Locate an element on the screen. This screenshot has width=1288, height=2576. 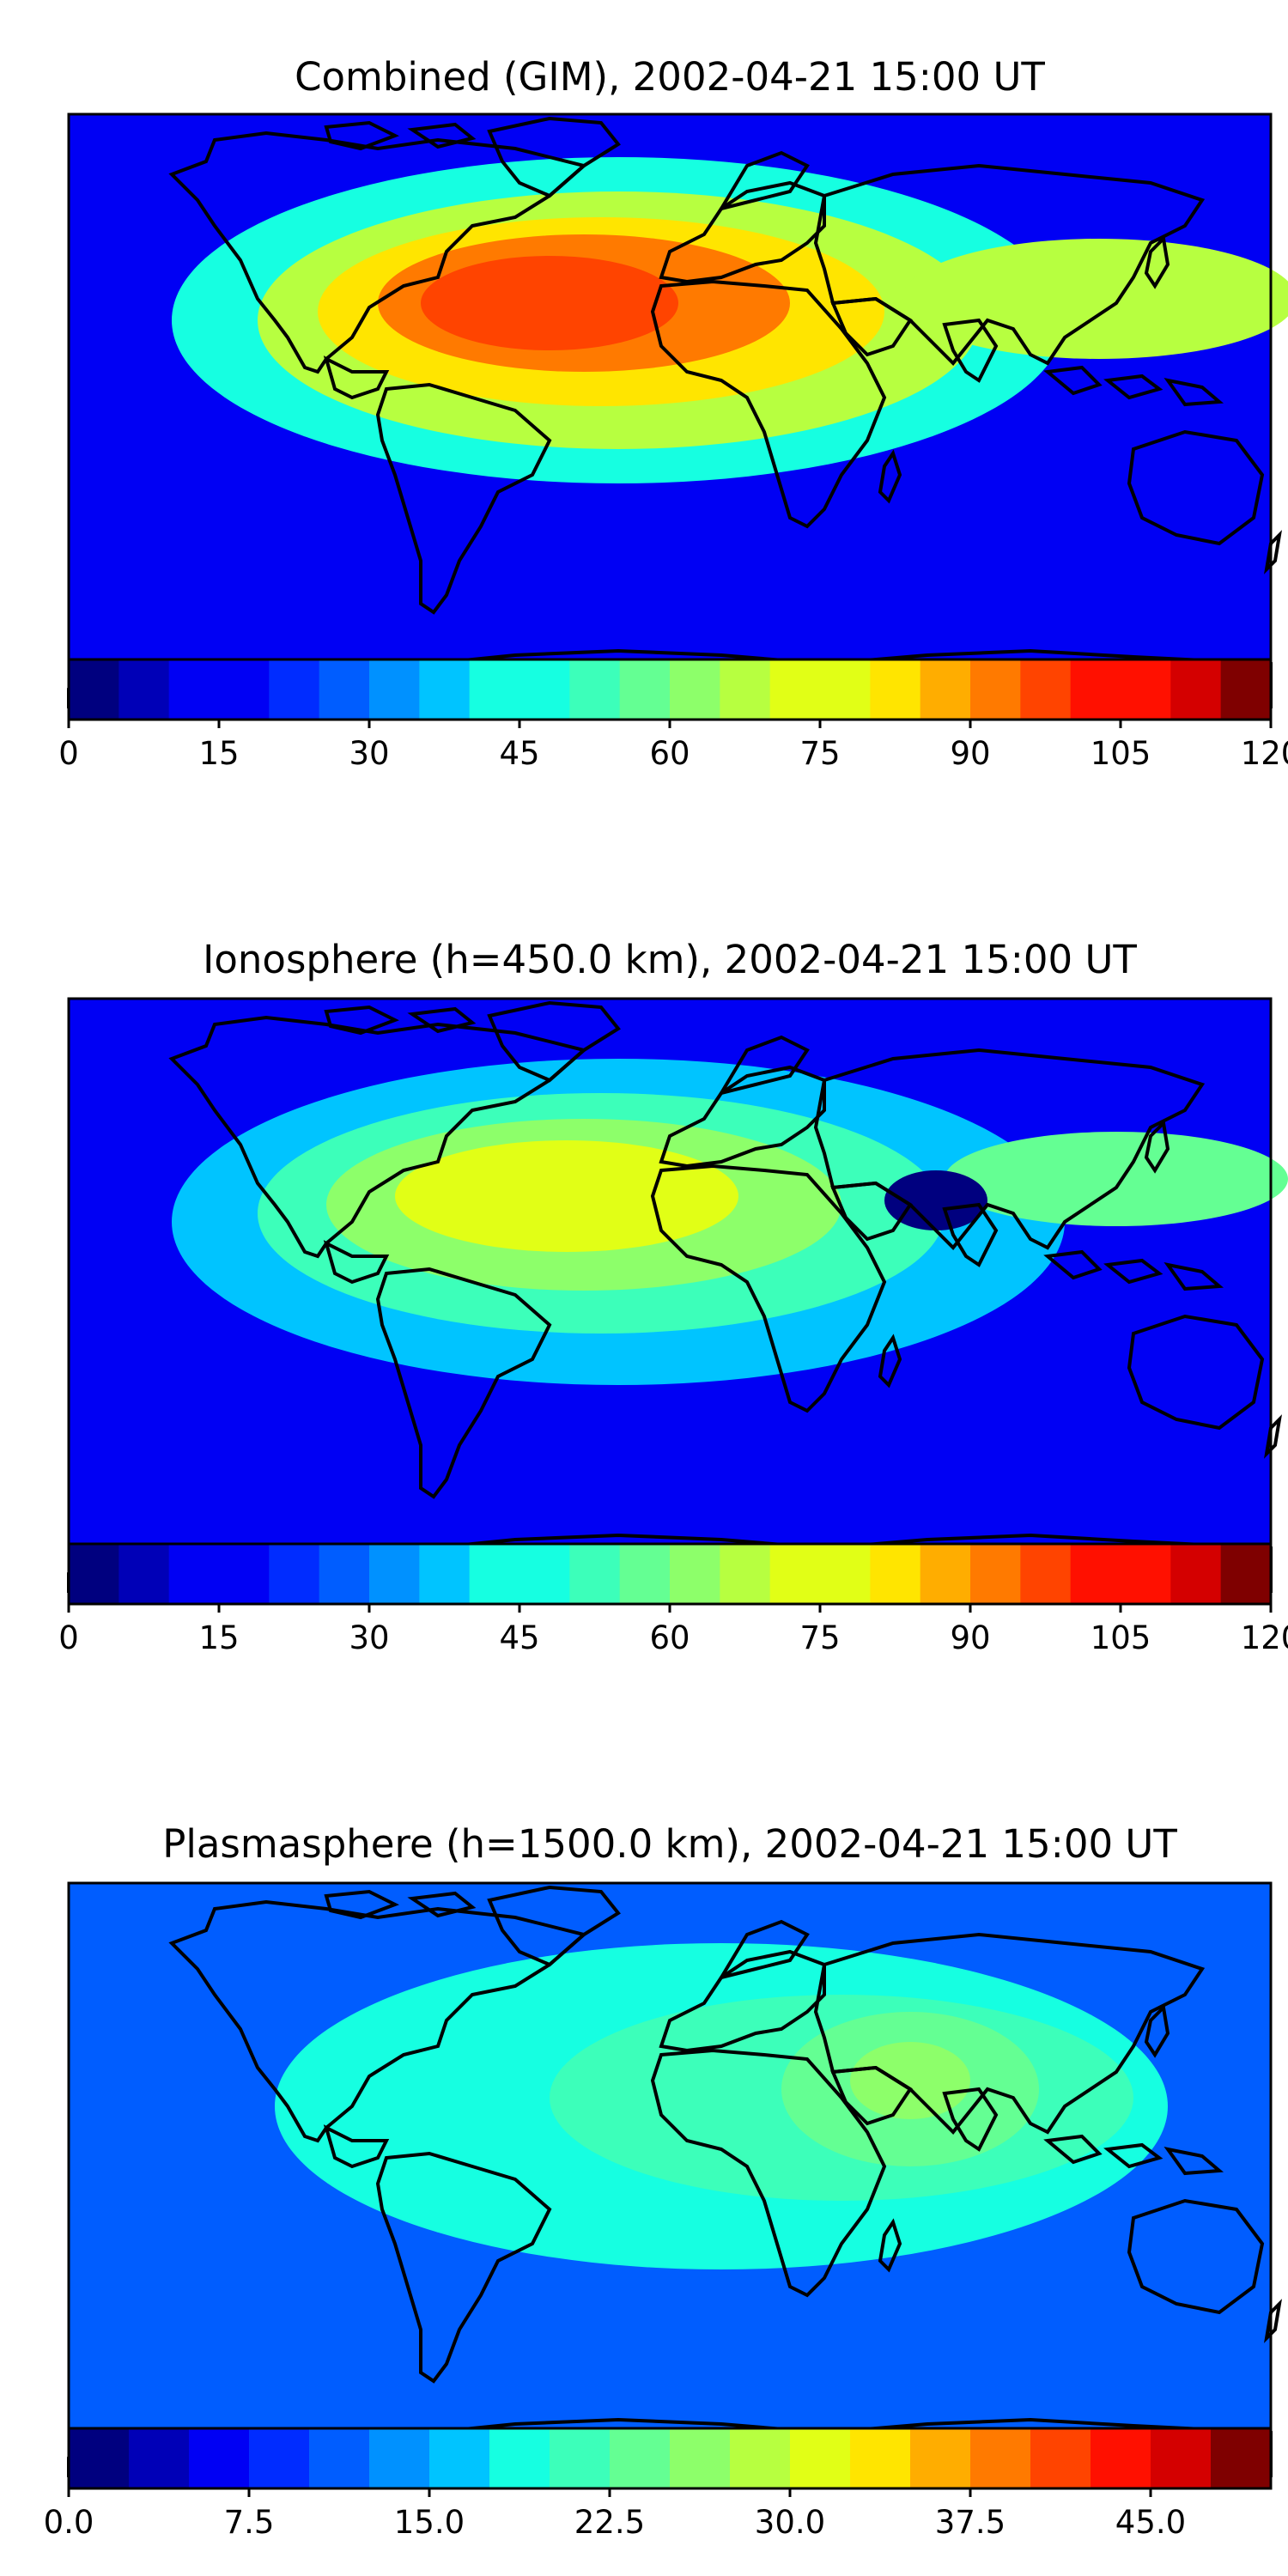
colorbar-frame is located at coordinates (670, 2458).